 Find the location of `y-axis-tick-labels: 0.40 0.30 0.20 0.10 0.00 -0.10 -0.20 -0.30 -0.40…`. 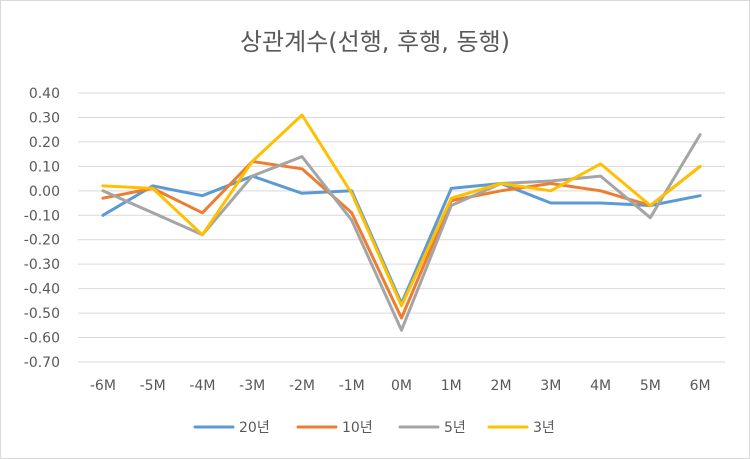

y-axis-tick-labels: 0.40 0.30 0.20 0.10 0.00 -0.10 -0.20 -0.30 -0.40… is located at coordinates (42, 228).